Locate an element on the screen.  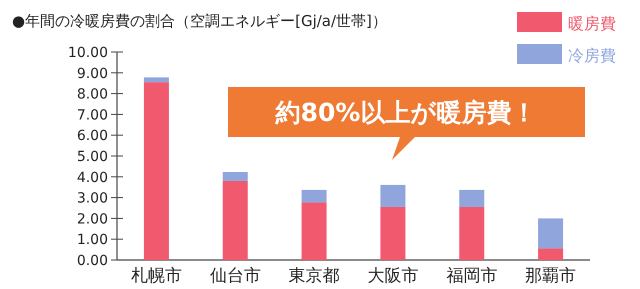
legend-label: 暖房費 is located at coordinates (592, 23).